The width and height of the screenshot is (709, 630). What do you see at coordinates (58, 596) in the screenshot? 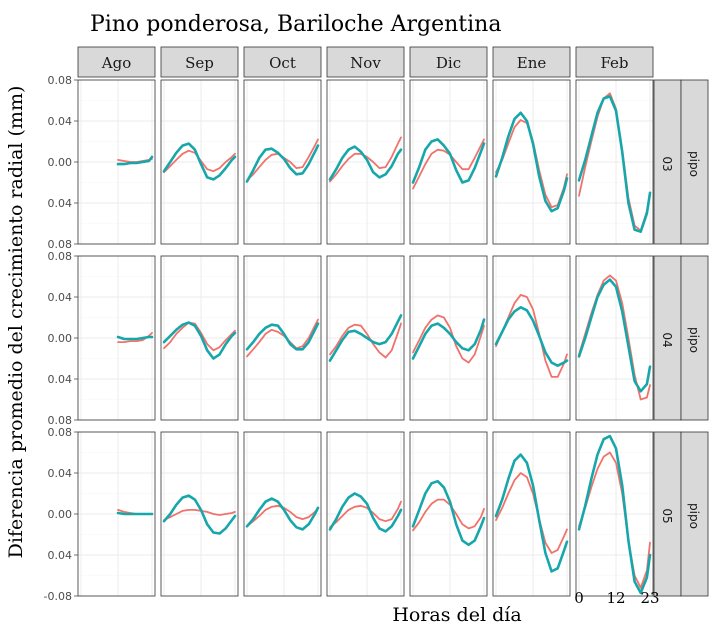
I see `y-tick-label: -0.08` at bounding box center [58, 596].